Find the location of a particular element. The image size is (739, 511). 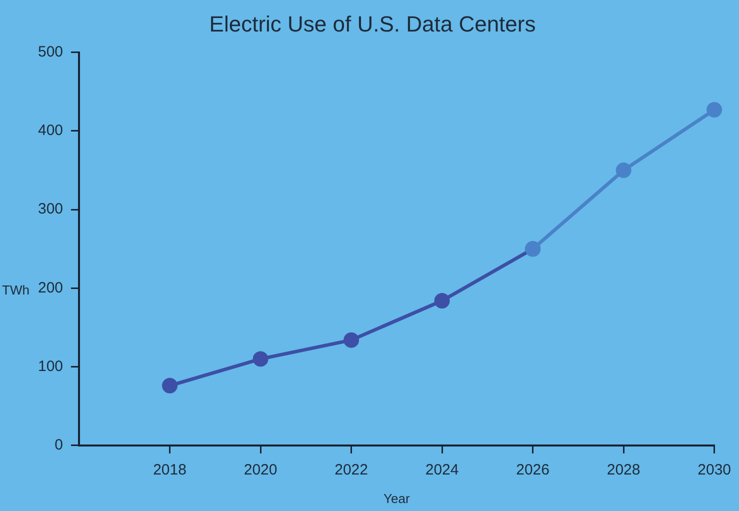

x-tick-label: 2022 is located at coordinates (351, 470).